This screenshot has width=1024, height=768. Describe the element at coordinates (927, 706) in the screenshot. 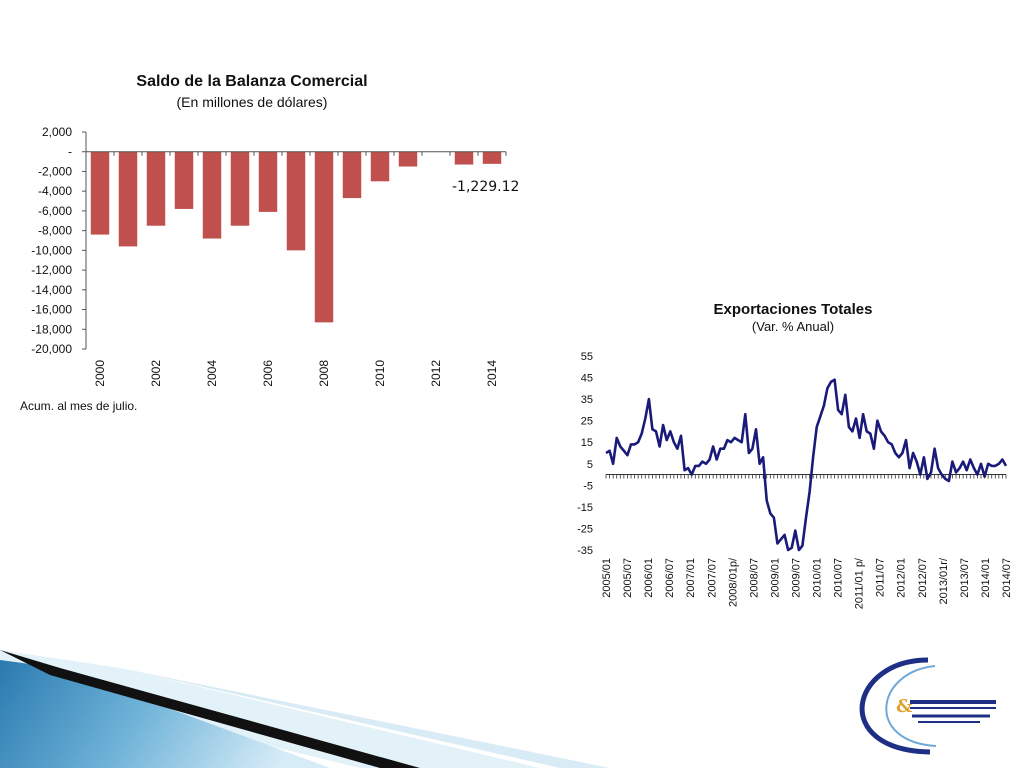

I see `company-logo: &` at that location.